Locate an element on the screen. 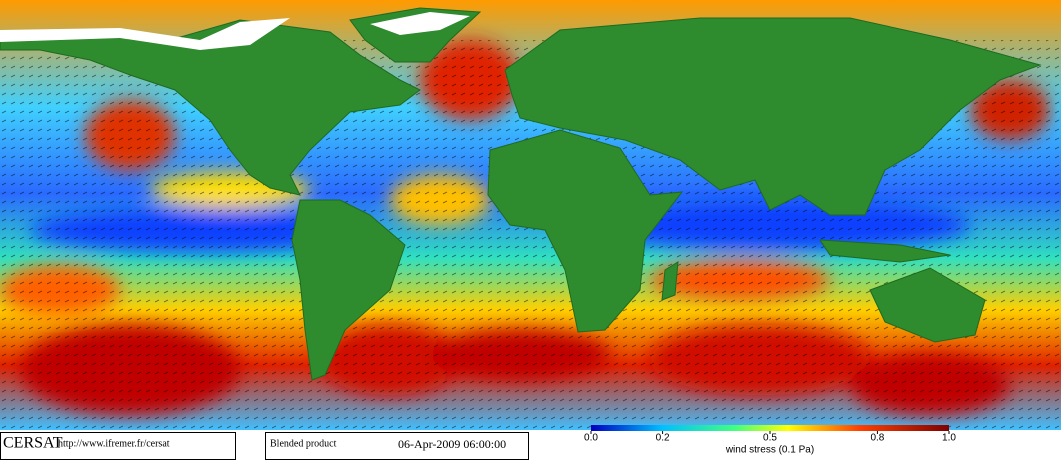 The image size is (1061, 467). madagascar is located at coordinates (670, 281).